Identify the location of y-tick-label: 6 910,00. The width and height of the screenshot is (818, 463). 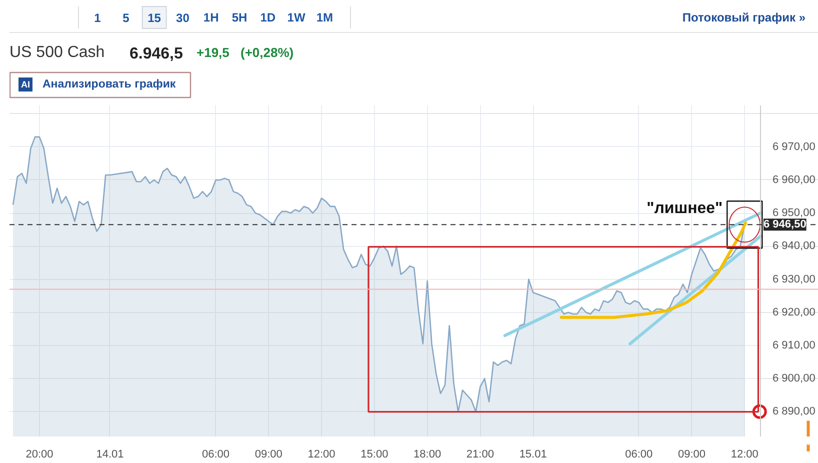
(794, 345).